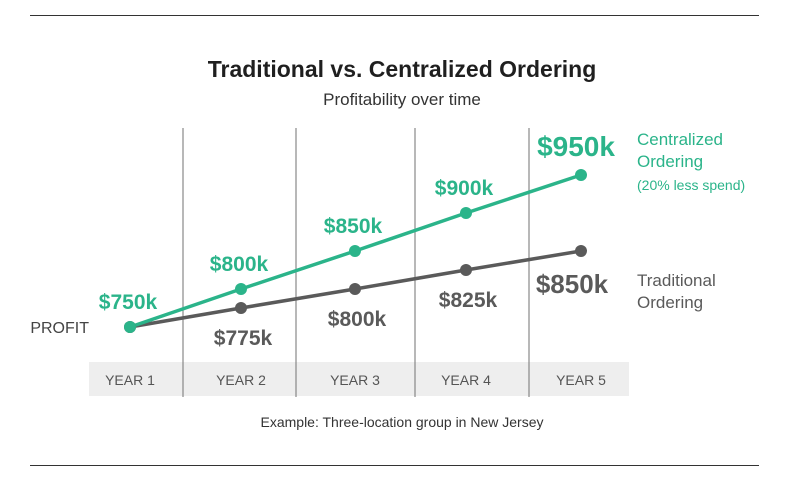 The height and width of the screenshot is (493, 804). What do you see at coordinates (355, 380) in the screenshot?
I see `x-tick-label: YEAR 3` at bounding box center [355, 380].